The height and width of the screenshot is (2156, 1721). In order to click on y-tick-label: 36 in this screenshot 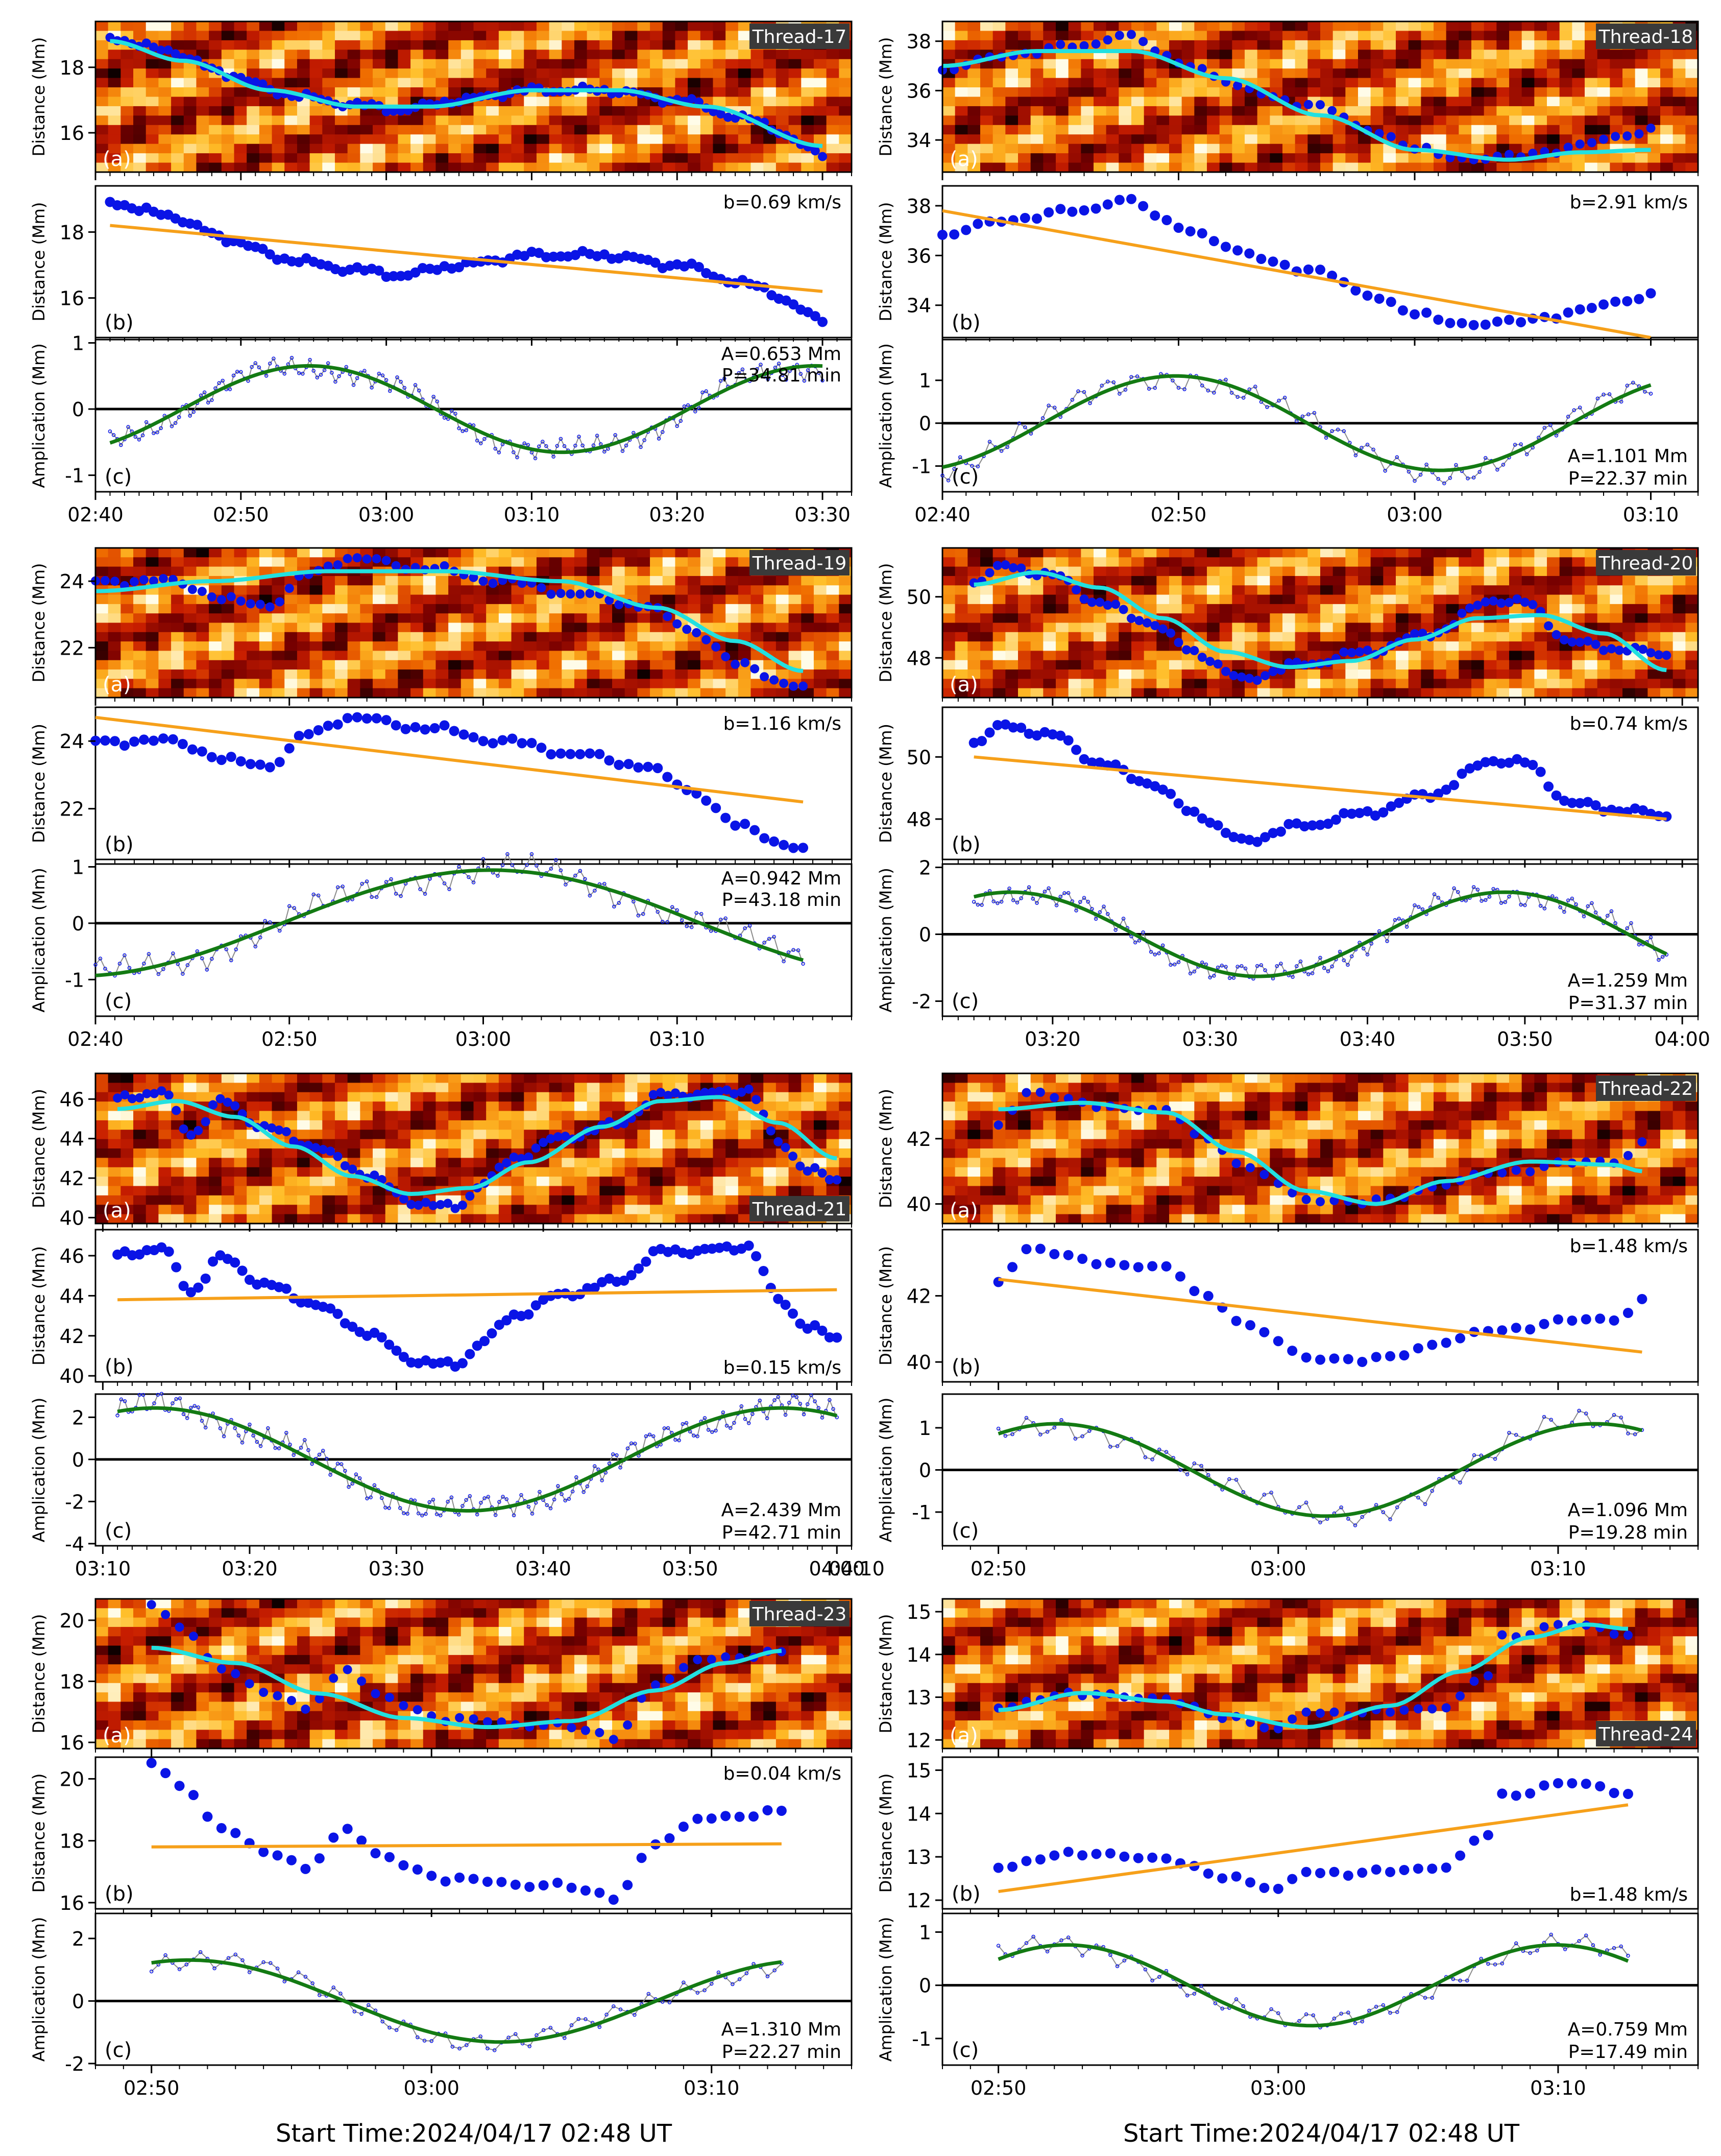, I will do `click(919, 256)`.